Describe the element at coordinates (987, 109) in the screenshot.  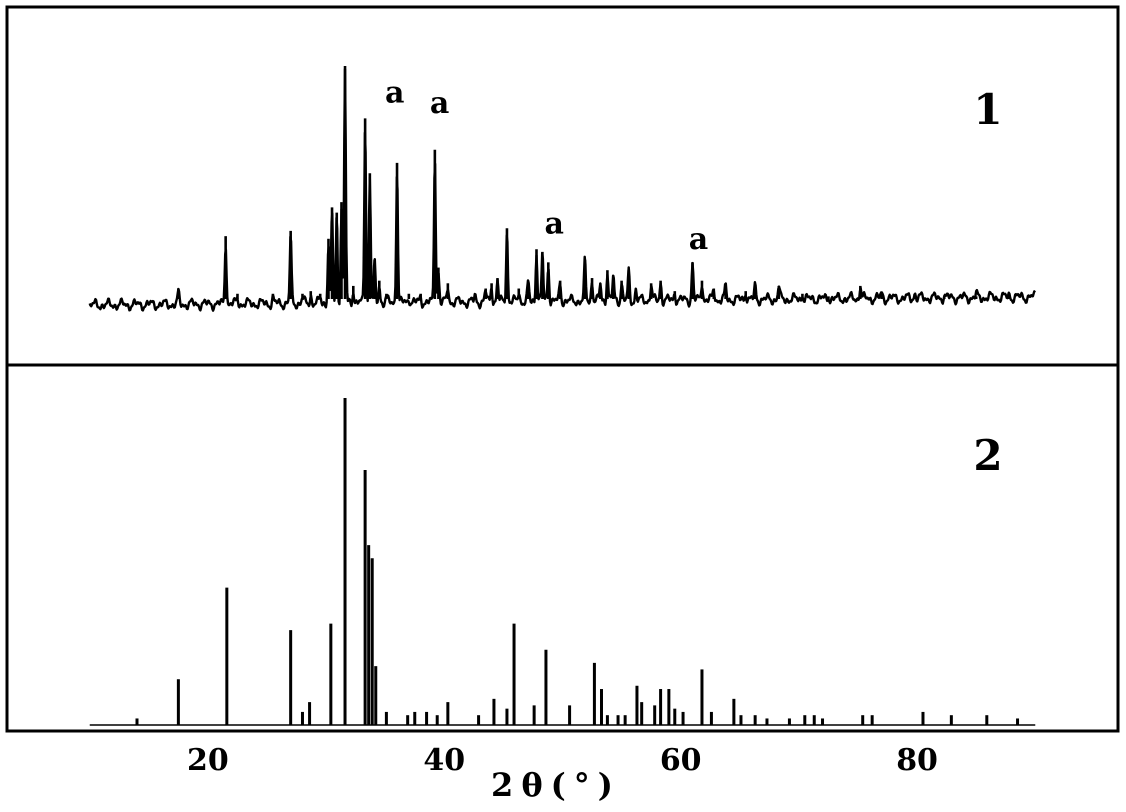
I see `panel-1-label: 1` at that location.